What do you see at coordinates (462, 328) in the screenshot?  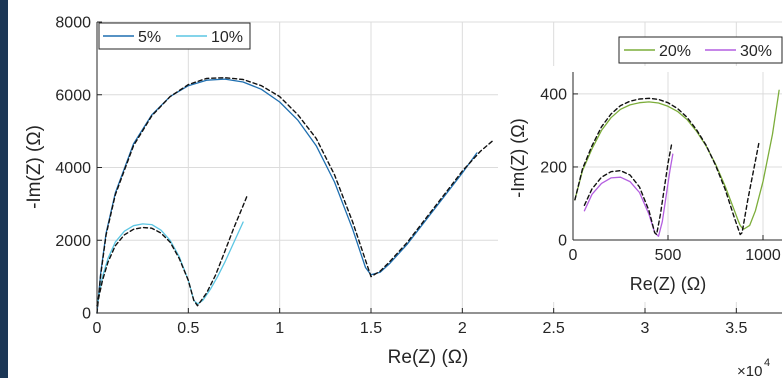 I see `main-x-tick-label-4: 2` at bounding box center [462, 328].